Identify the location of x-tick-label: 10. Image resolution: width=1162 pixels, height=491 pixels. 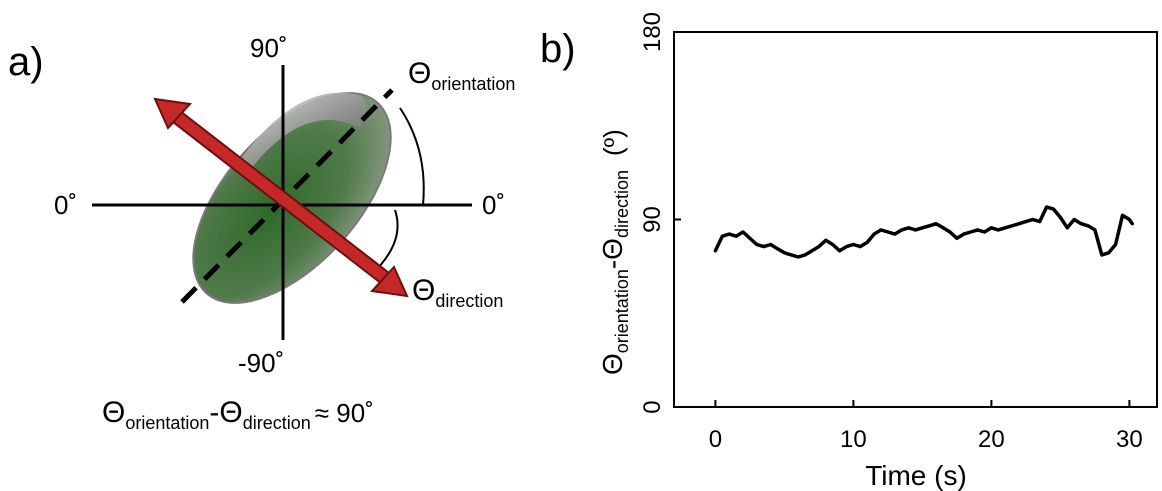
(853, 439).